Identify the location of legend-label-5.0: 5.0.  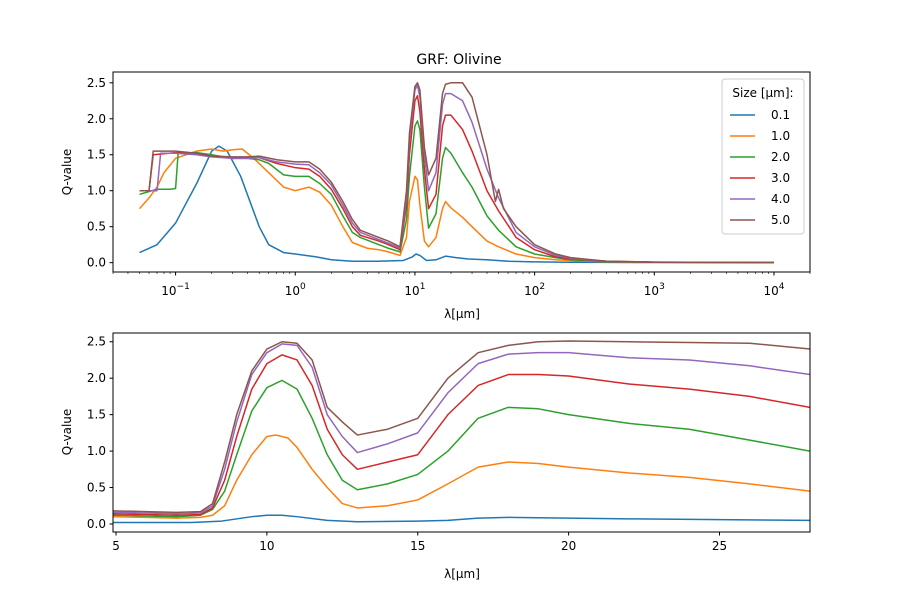
(780, 220).